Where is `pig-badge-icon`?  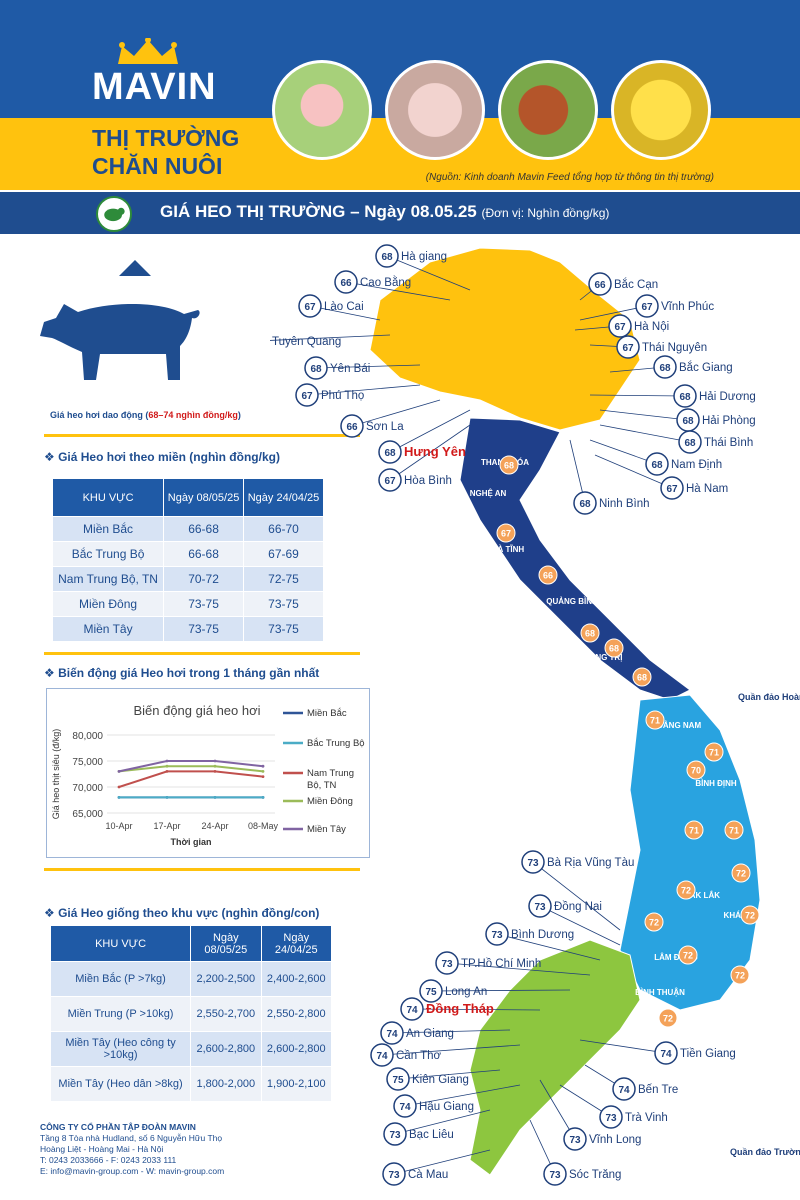
pig-badge-icon is located at coordinates (114, 214).